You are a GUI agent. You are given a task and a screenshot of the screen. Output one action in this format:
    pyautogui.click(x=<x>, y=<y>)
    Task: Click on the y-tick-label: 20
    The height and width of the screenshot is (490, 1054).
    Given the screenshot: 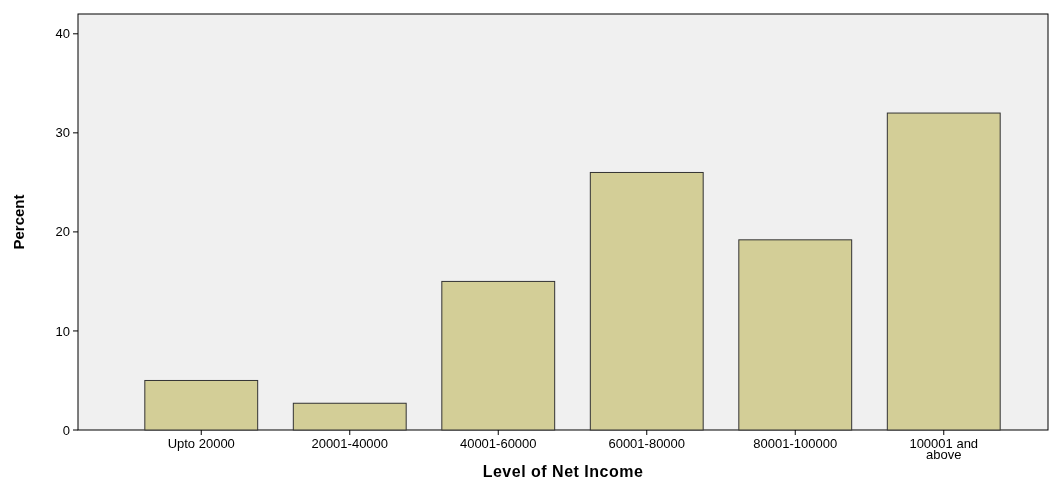 What is the action you would take?
    pyautogui.click(x=62, y=232)
    